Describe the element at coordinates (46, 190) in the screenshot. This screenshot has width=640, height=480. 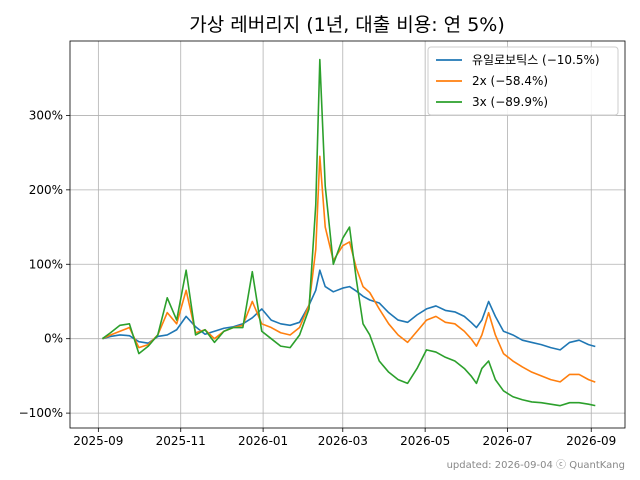
I see `y-tick-label: 200%` at that location.